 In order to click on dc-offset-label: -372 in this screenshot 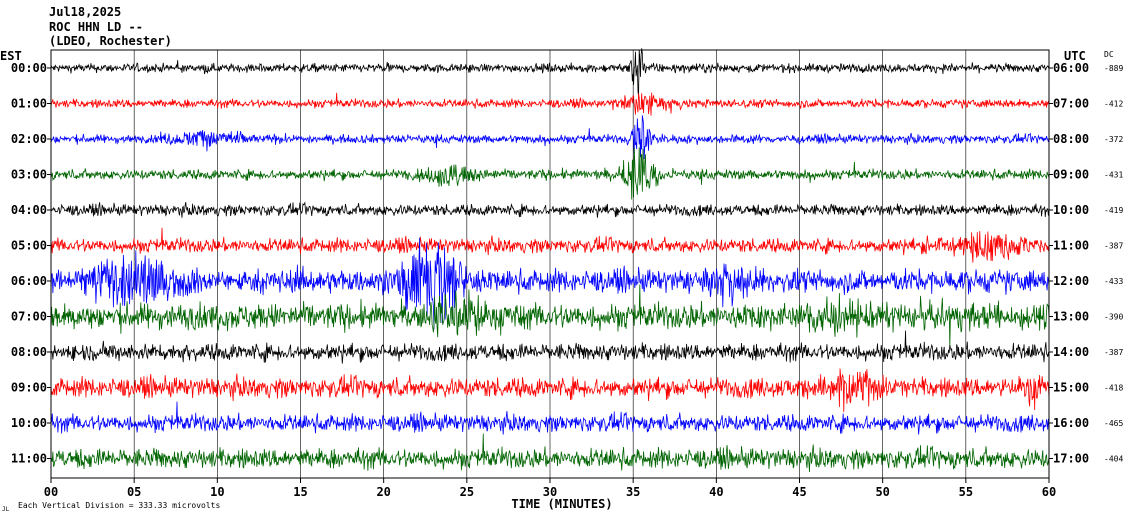, I will do `click(1113, 139)`.